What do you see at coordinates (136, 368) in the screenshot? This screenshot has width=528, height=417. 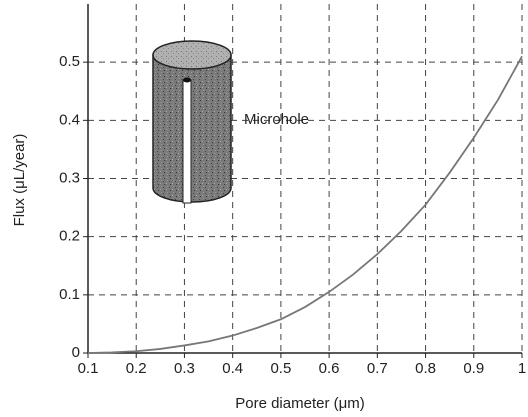 I see `x-tick-label: 0.2` at bounding box center [136, 368].